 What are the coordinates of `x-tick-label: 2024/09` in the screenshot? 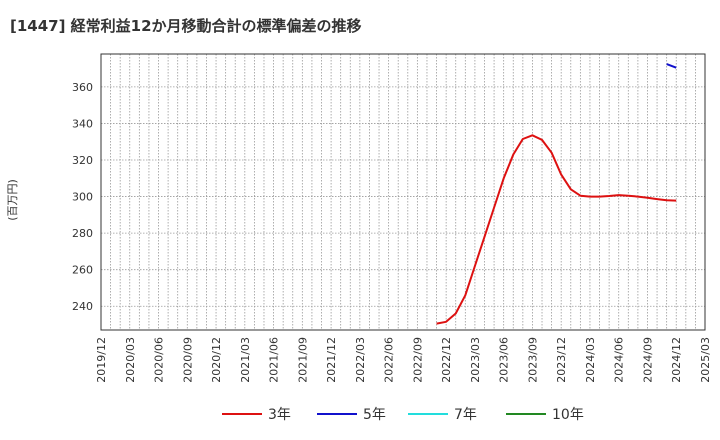 It's located at (647, 360).